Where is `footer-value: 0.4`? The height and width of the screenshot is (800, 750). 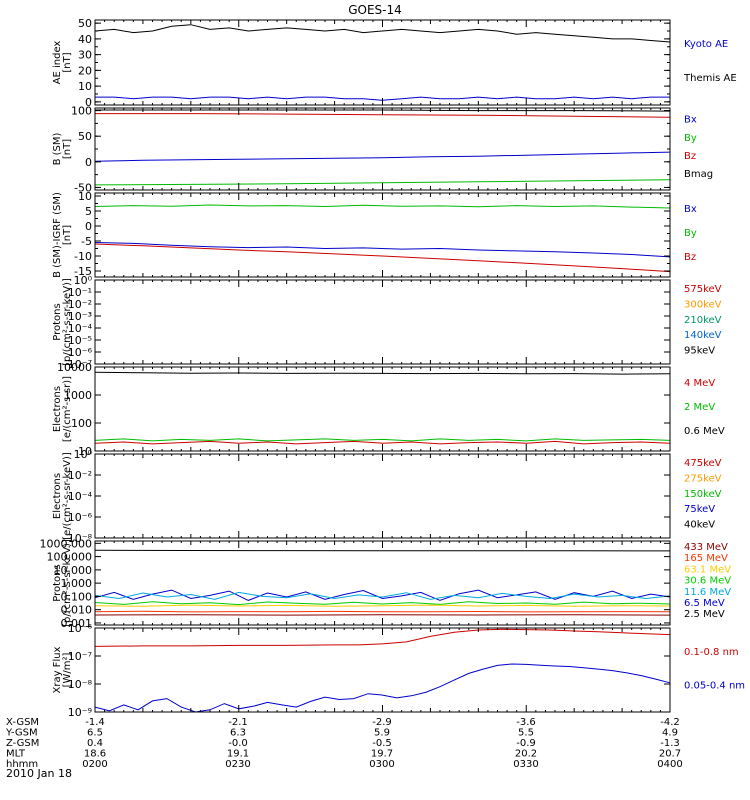 footer-value: 0.4 is located at coordinates (95, 743).